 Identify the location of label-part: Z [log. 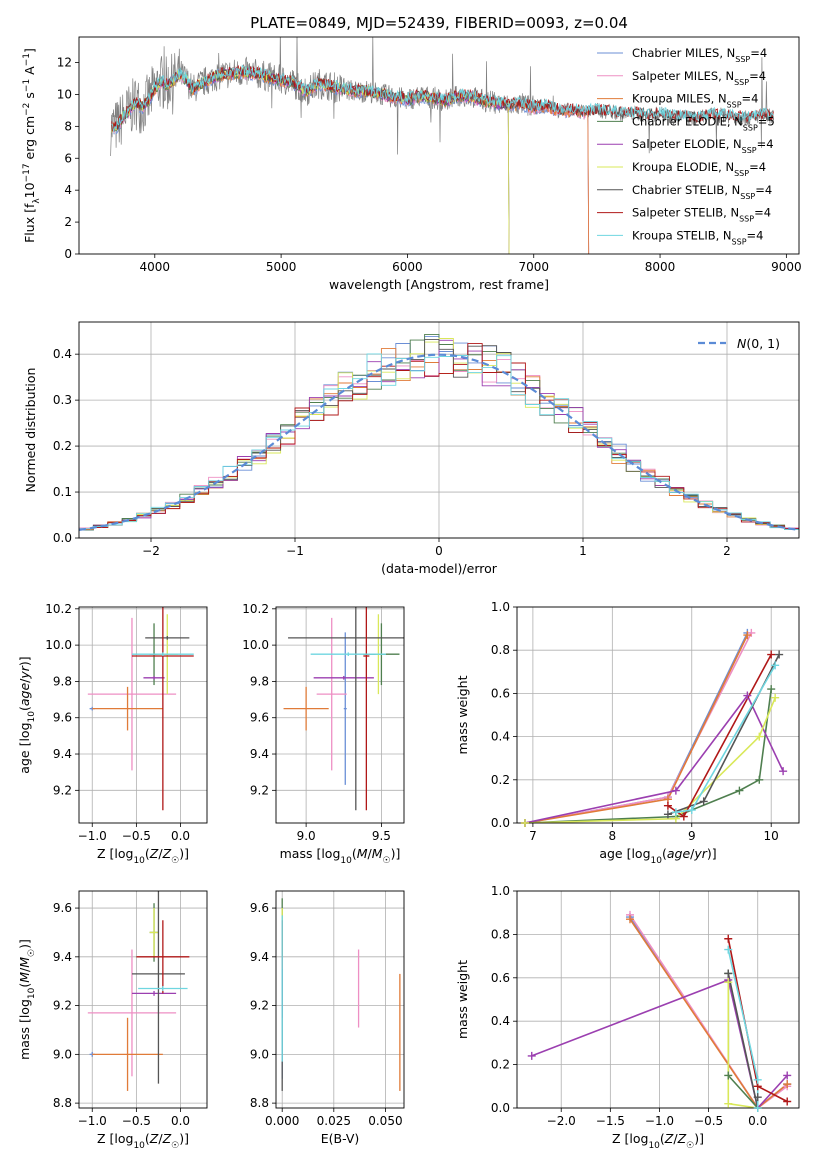
(630, 1138).